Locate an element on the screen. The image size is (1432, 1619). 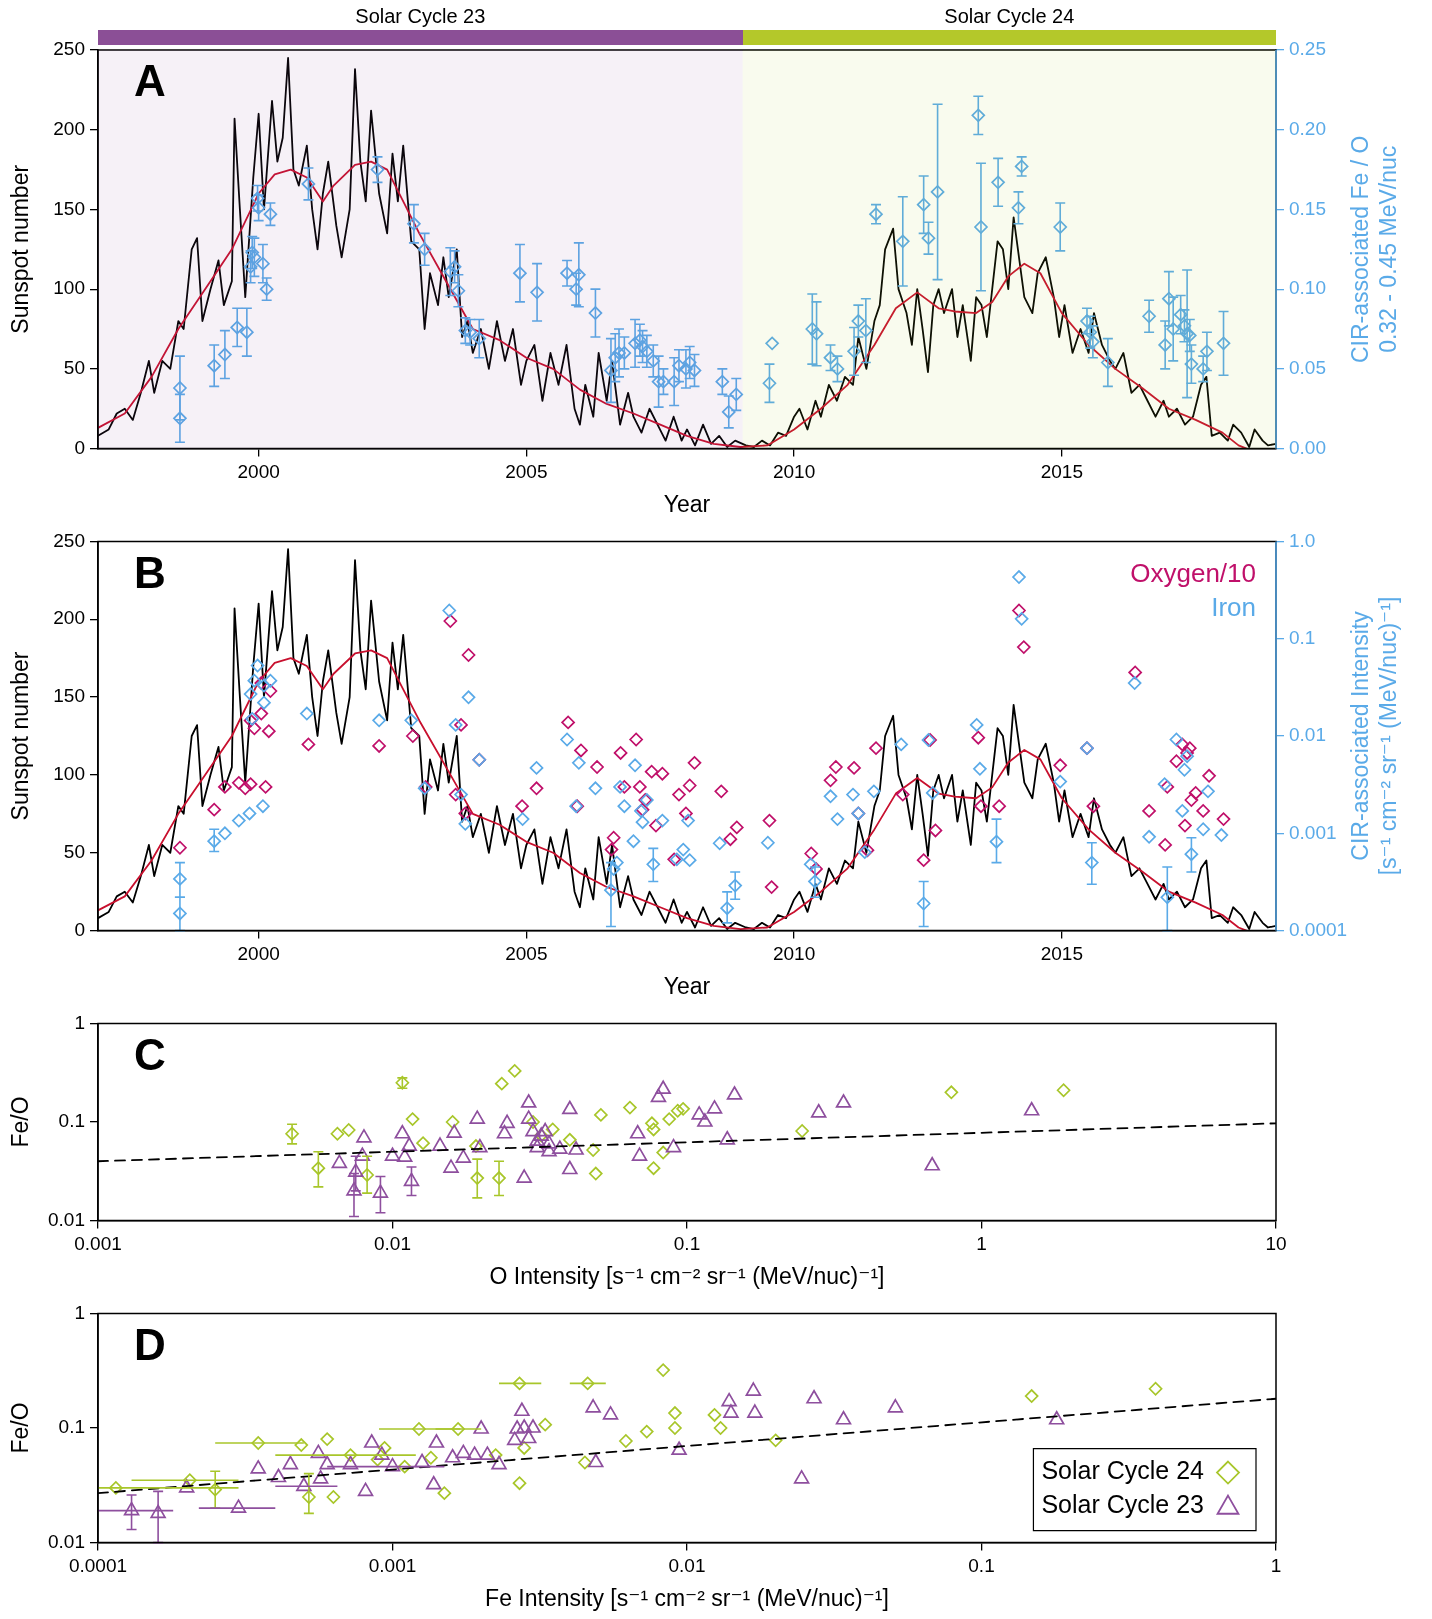
x-tick-label: 10 is located at coordinates (1276, 1244).